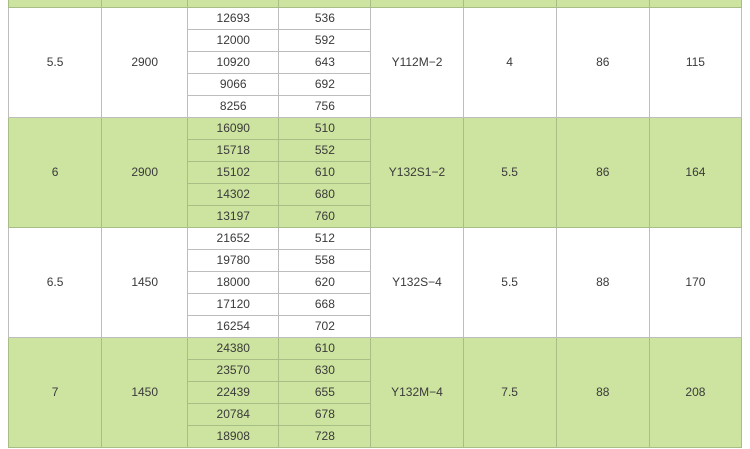 The width and height of the screenshot is (750, 449). I want to click on cell-head: 16090, so click(233, 128).